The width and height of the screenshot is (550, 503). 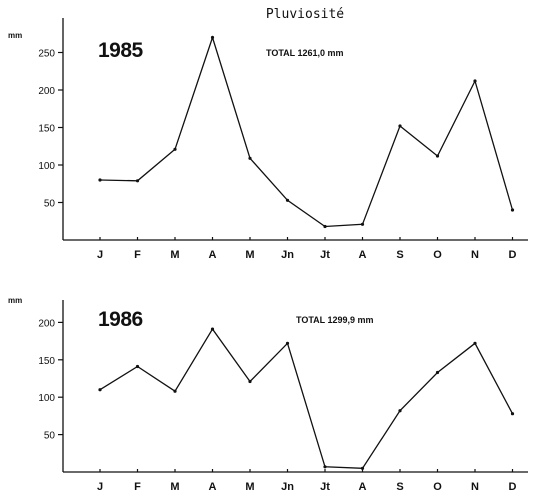 I want to click on figure-title: Pluviosité, so click(x=305, y=14).